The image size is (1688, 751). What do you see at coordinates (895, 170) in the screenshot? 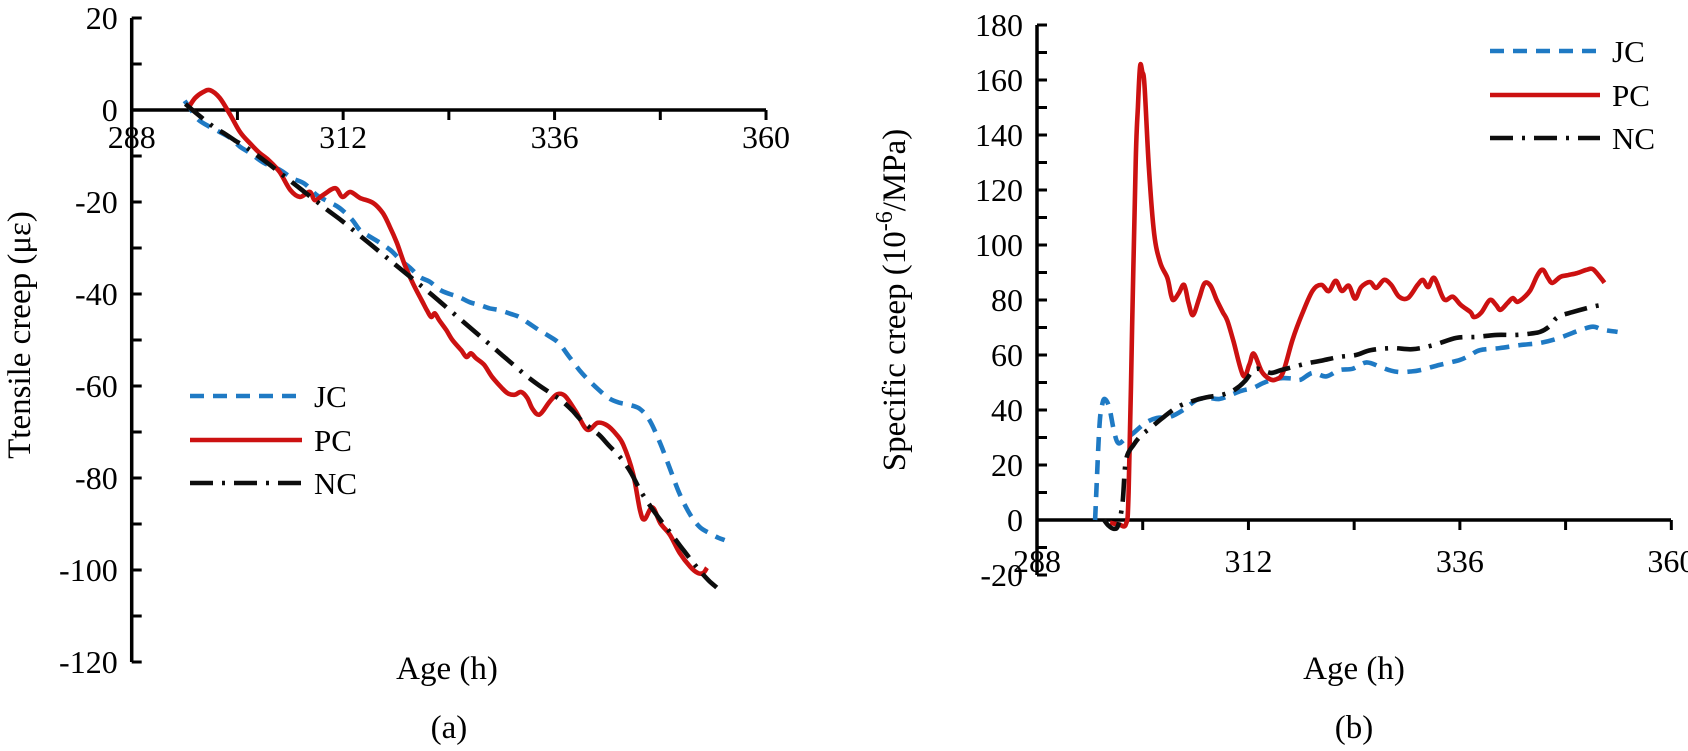
I see `chart-b-y-axis-title-post: /MPa)` at bounding box center [895, 170].